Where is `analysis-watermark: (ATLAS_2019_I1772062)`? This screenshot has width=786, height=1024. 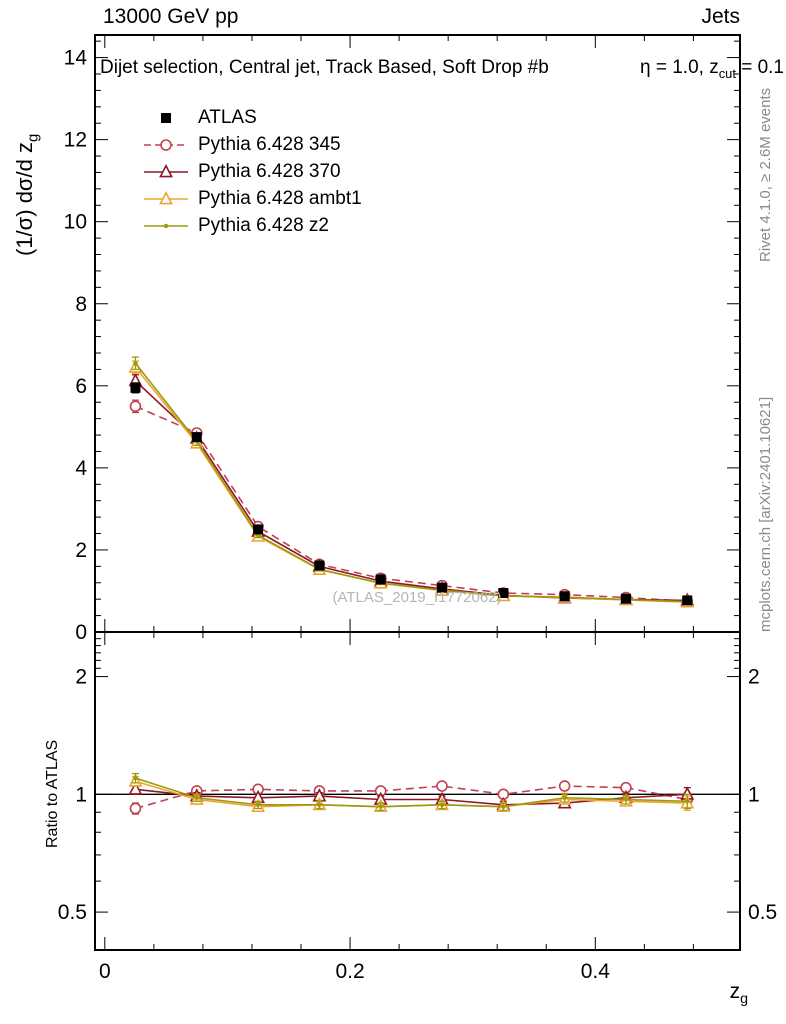 analysis-watermark: (ATLAS_2019_I1772062) is located at coordinates (417, 597).